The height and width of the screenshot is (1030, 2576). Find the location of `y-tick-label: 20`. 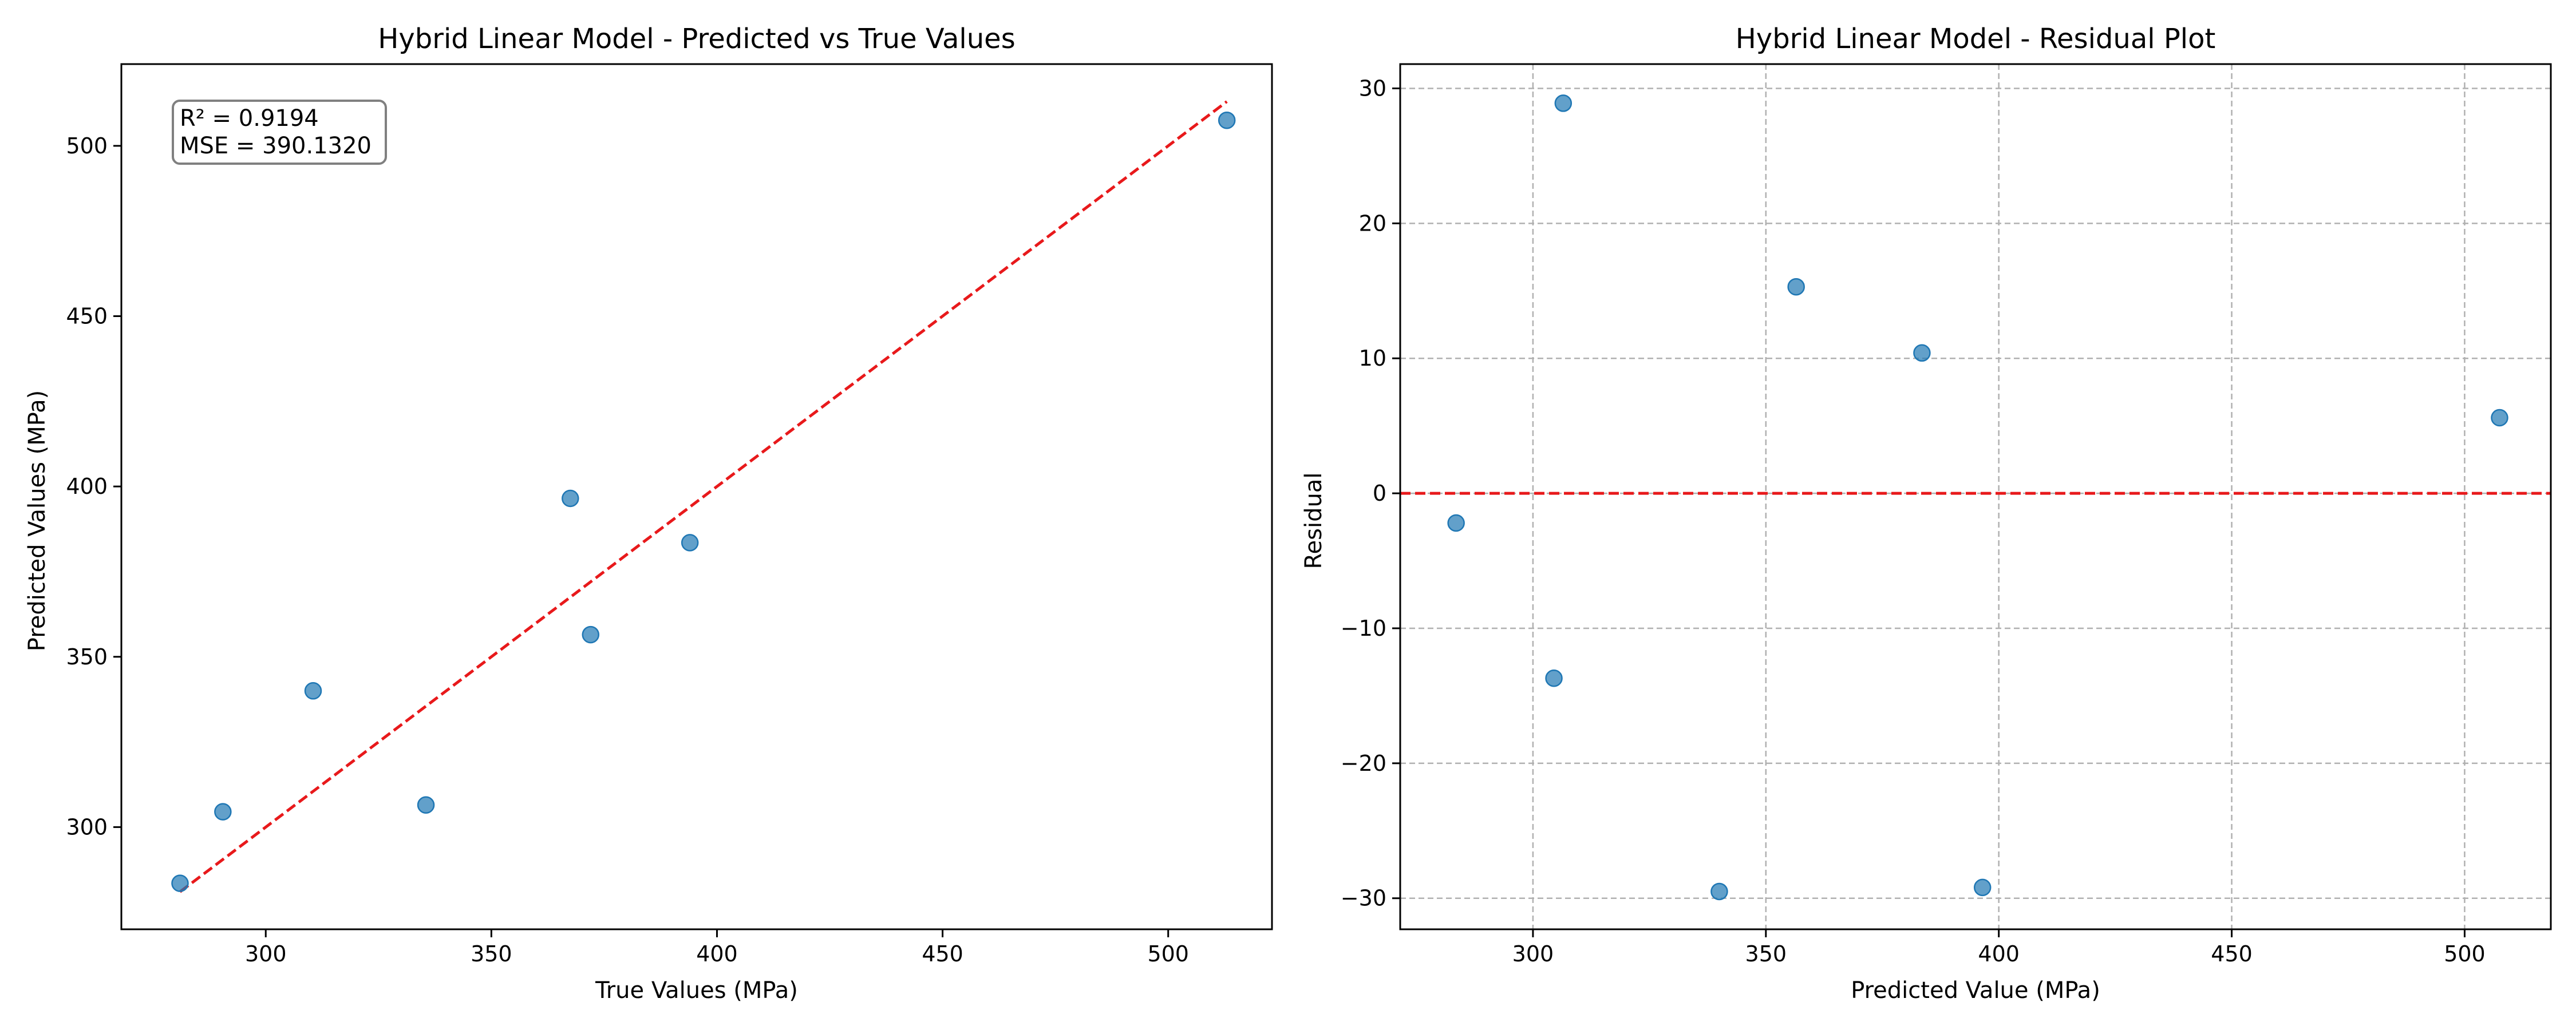

y-tick-label: 20 is located at coordinates (1372, 223).